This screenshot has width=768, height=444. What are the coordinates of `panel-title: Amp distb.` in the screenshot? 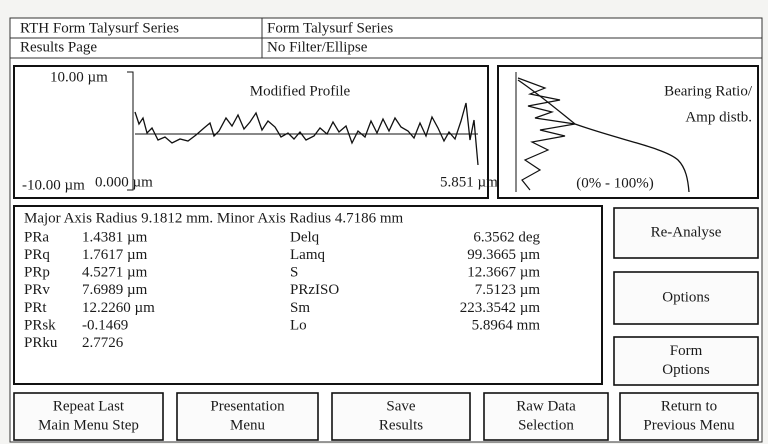 It's located at (718, 117).